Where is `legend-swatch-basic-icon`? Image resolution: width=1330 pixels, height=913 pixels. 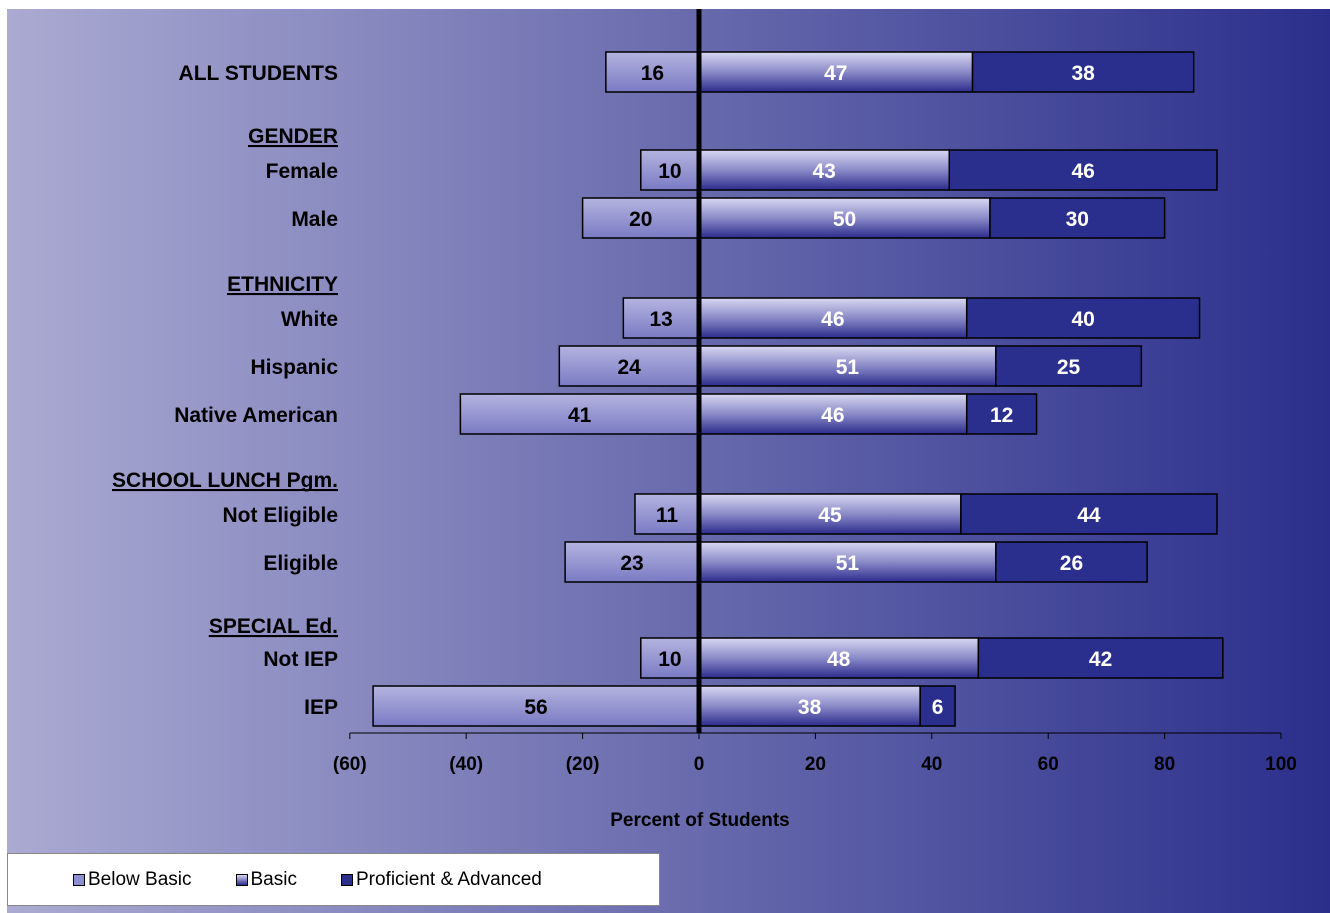 legend-swatch-basic-icon is located at coordinates (241, 879).